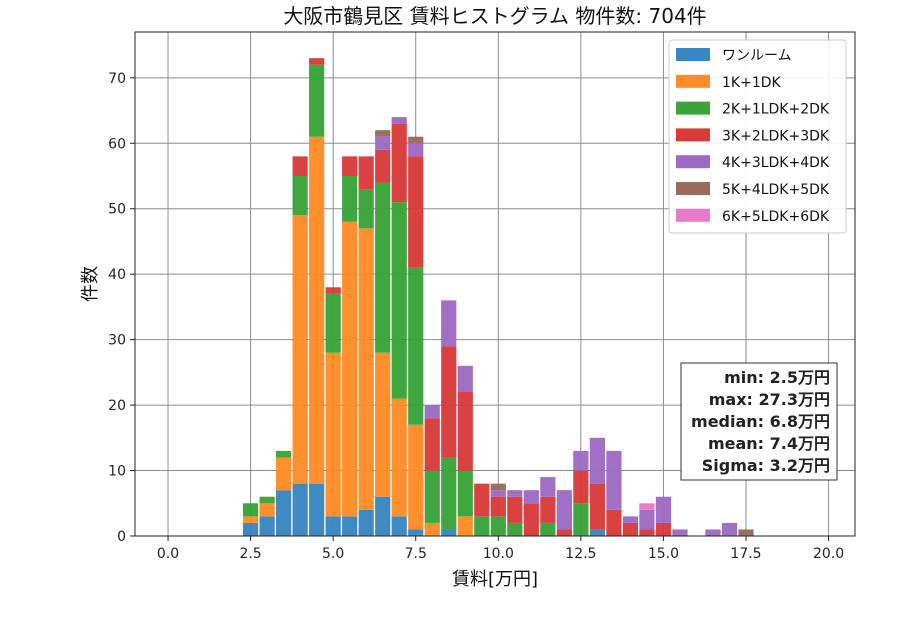 The height and width of the screenshot is (630, 900). What do you see at coordinates (769, 399) in the screenshot?
I see `stats-line: max: 27.3万円` at bounding box center [769, 399].